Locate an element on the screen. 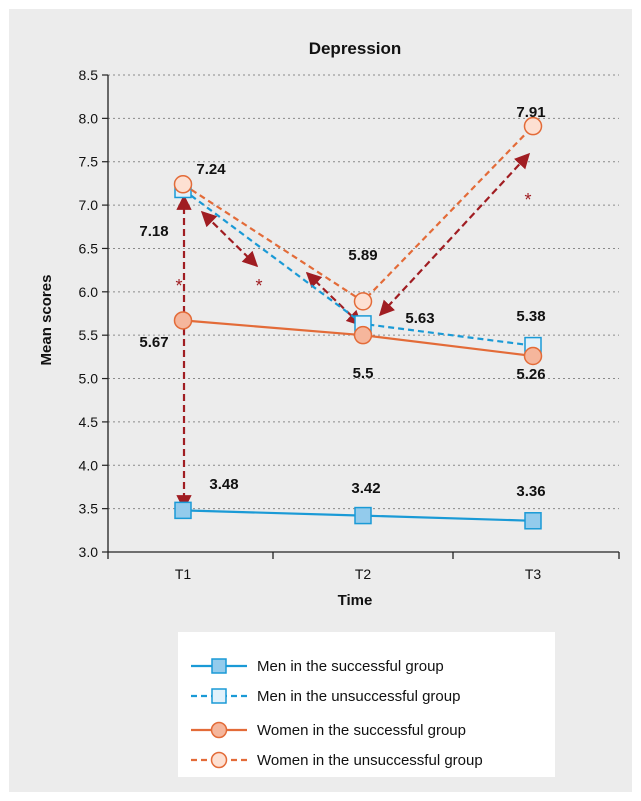 This screenshot has width=641, height=801. data-label: 7.18 is located at coordinates (153, 231).